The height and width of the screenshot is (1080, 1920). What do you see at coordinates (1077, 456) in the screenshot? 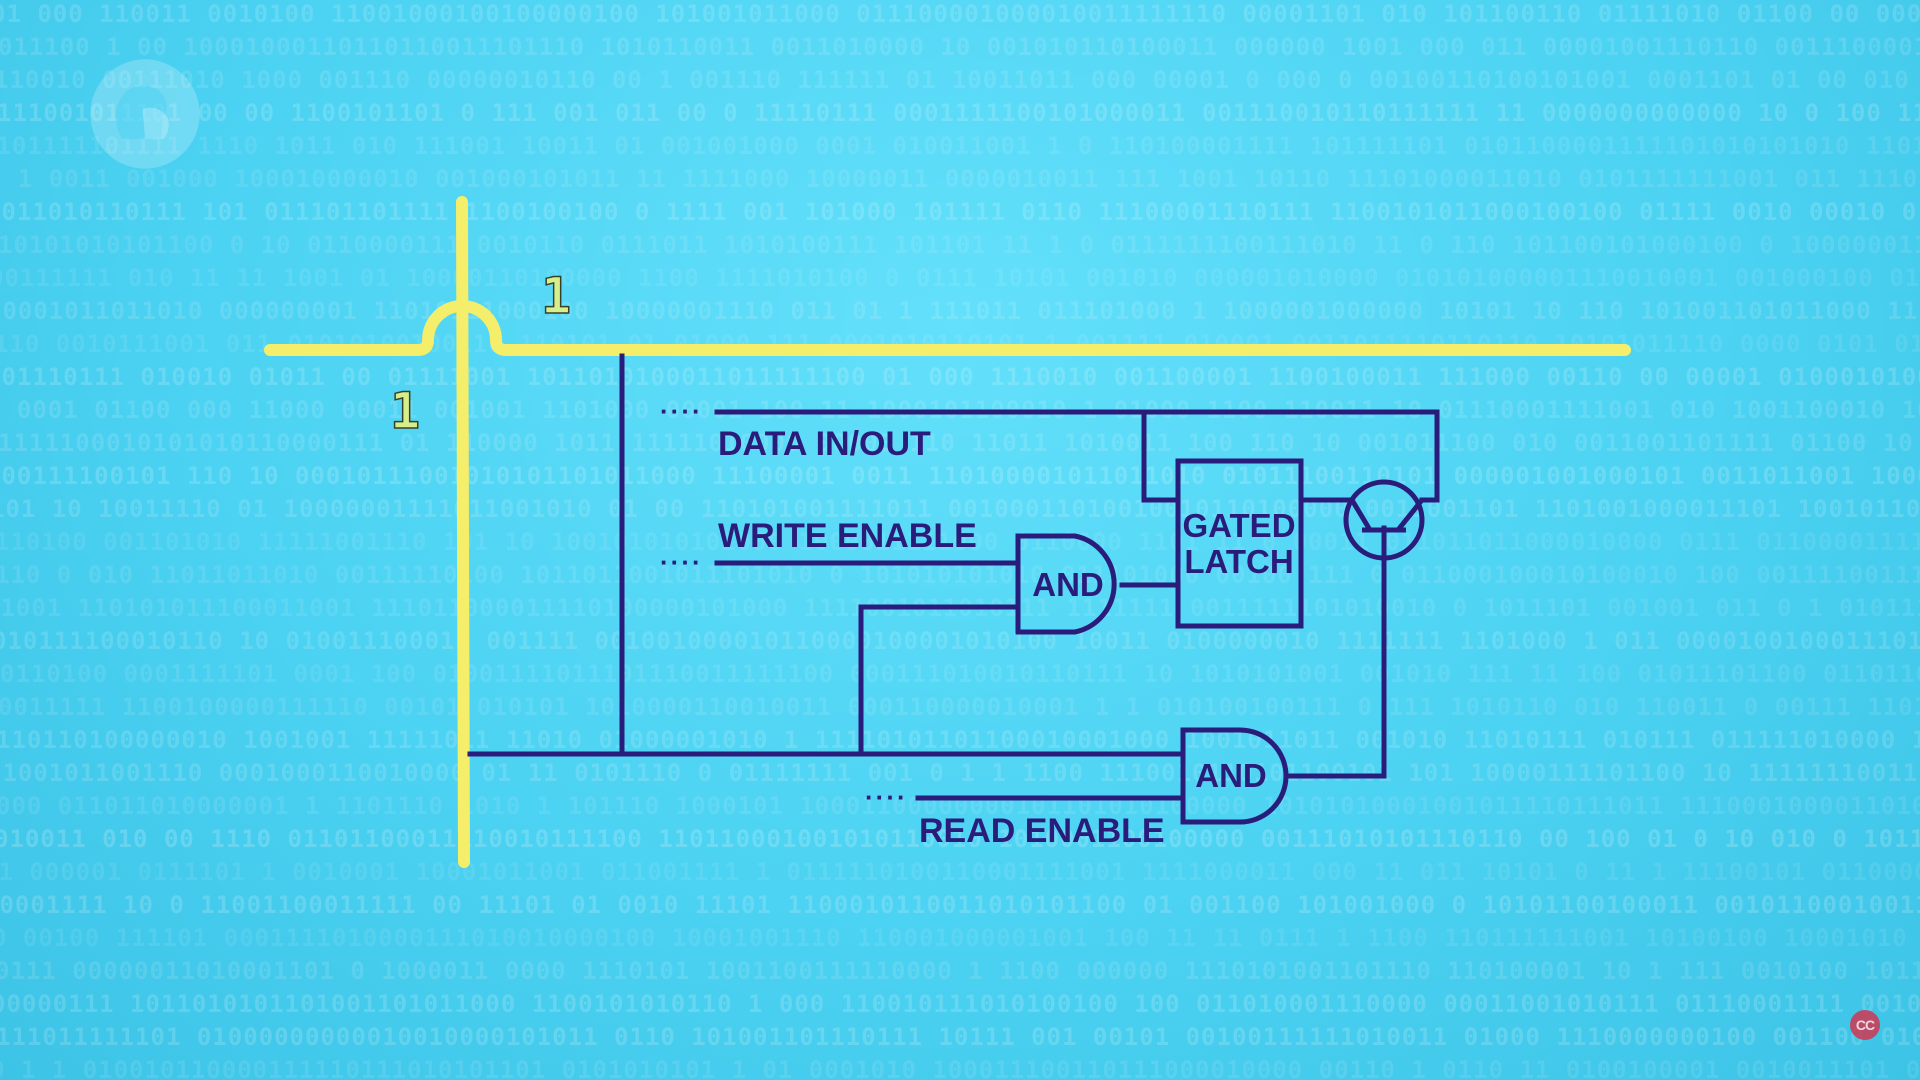
I see `data-in-out-wire` at bounding box center [1077, 456].